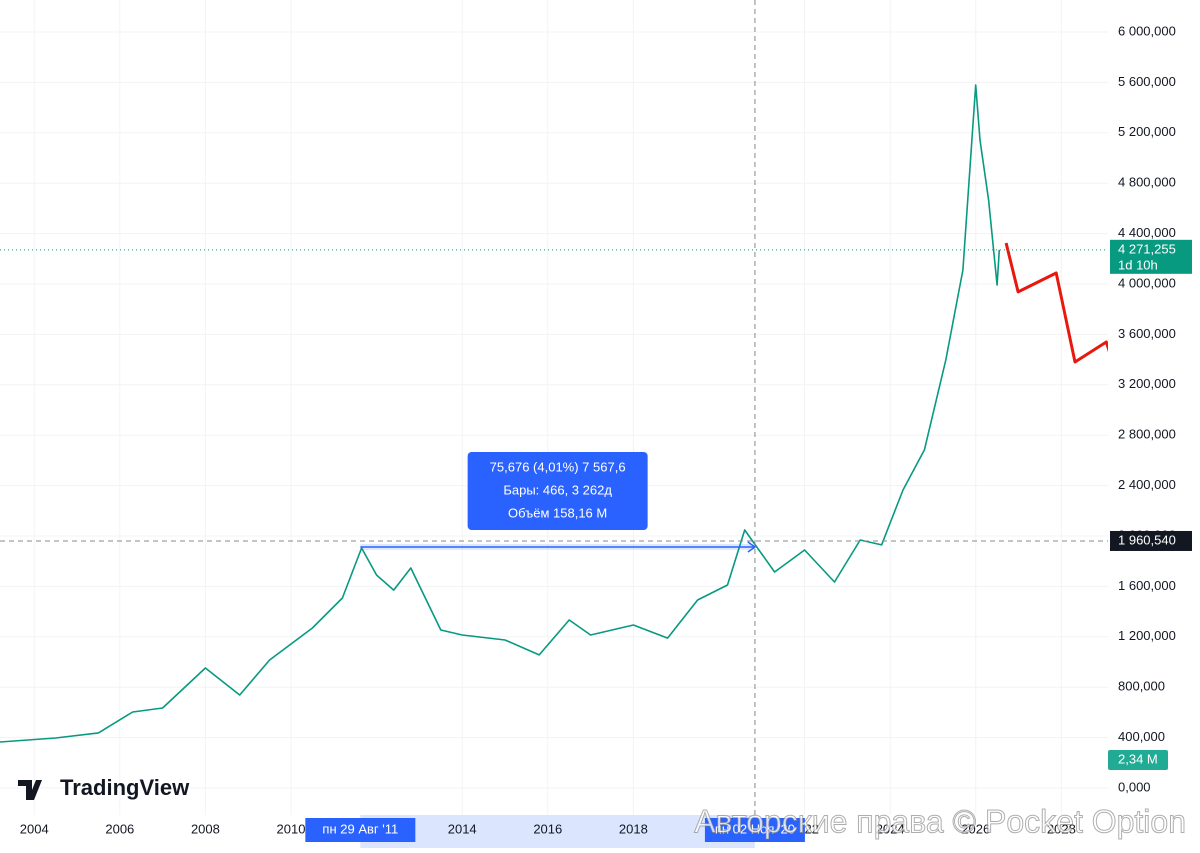  Describe the element at coordinates (1147, 30) in the screenshot. I see `y-tick-label: 6 000,000` at that location.